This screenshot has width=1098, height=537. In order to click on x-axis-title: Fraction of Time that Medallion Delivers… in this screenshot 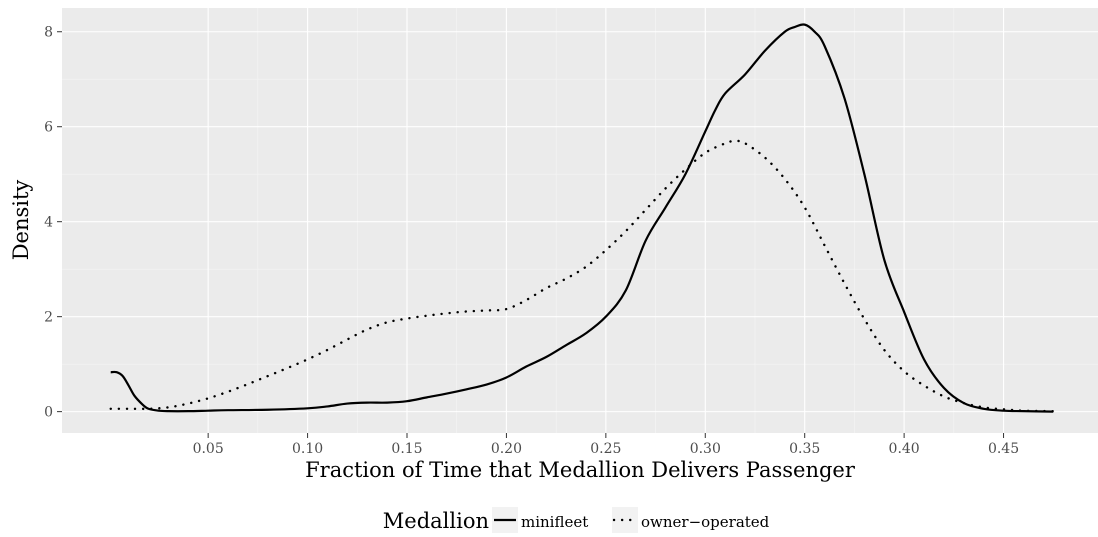, I will do `click(580, 470)`.